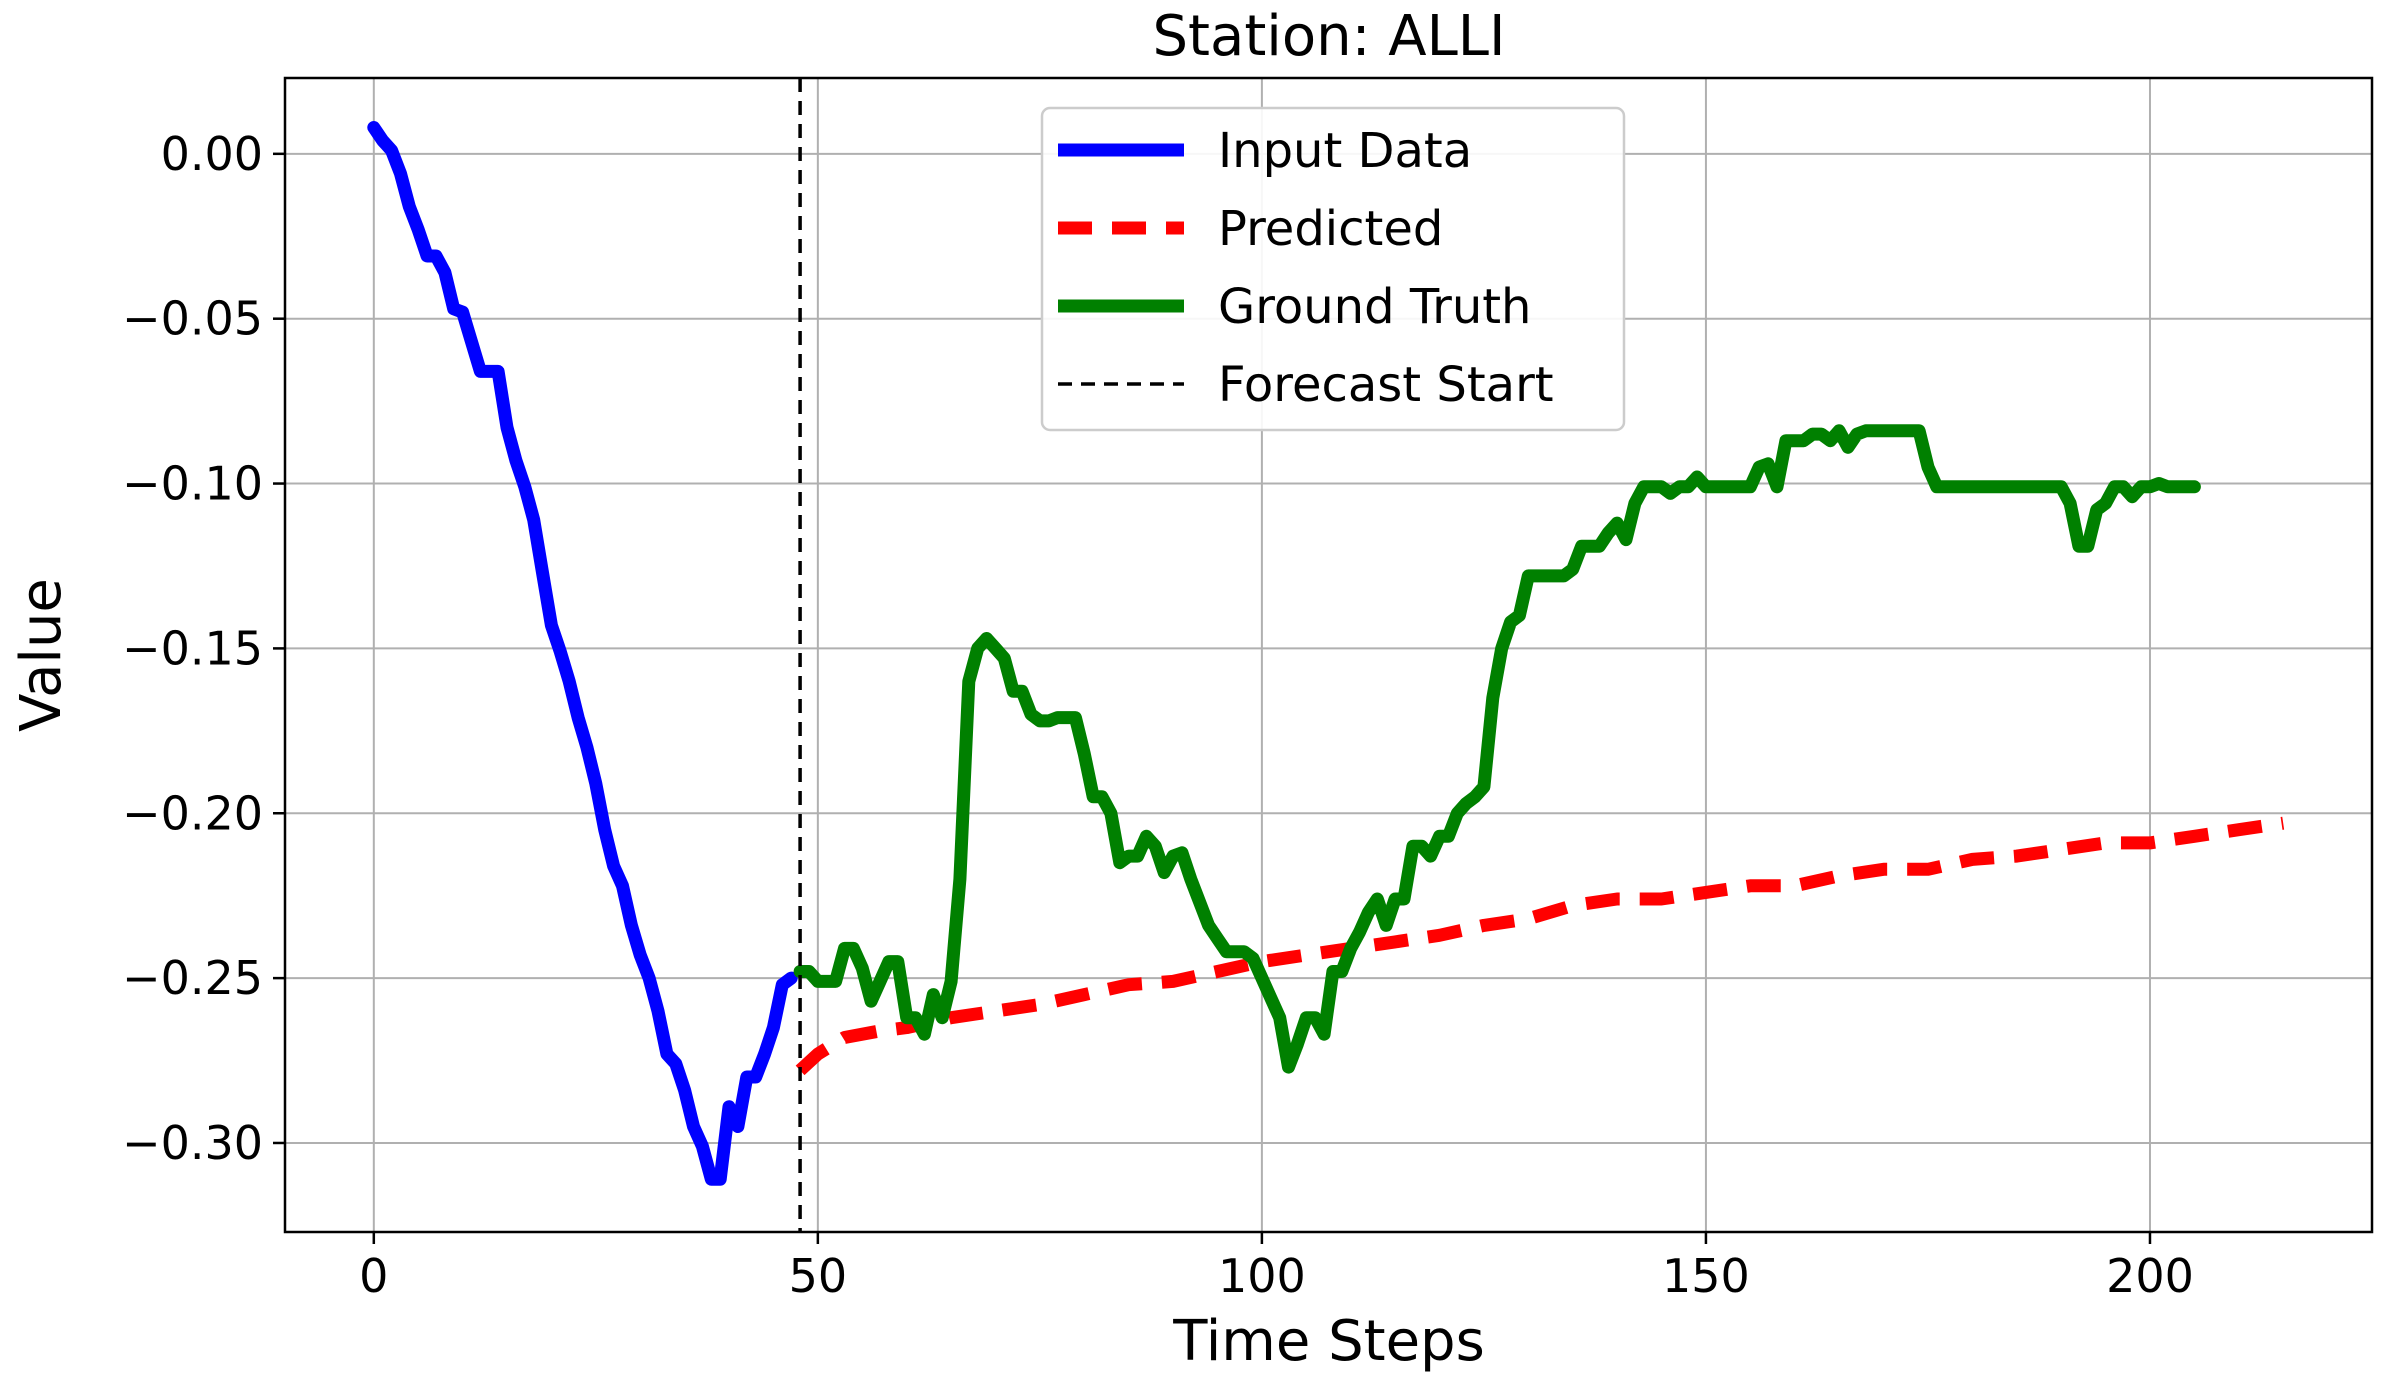 This screenshot has width=2392, height=1376. I want to click on x-tick-label: 150, so click(1706, 1276).